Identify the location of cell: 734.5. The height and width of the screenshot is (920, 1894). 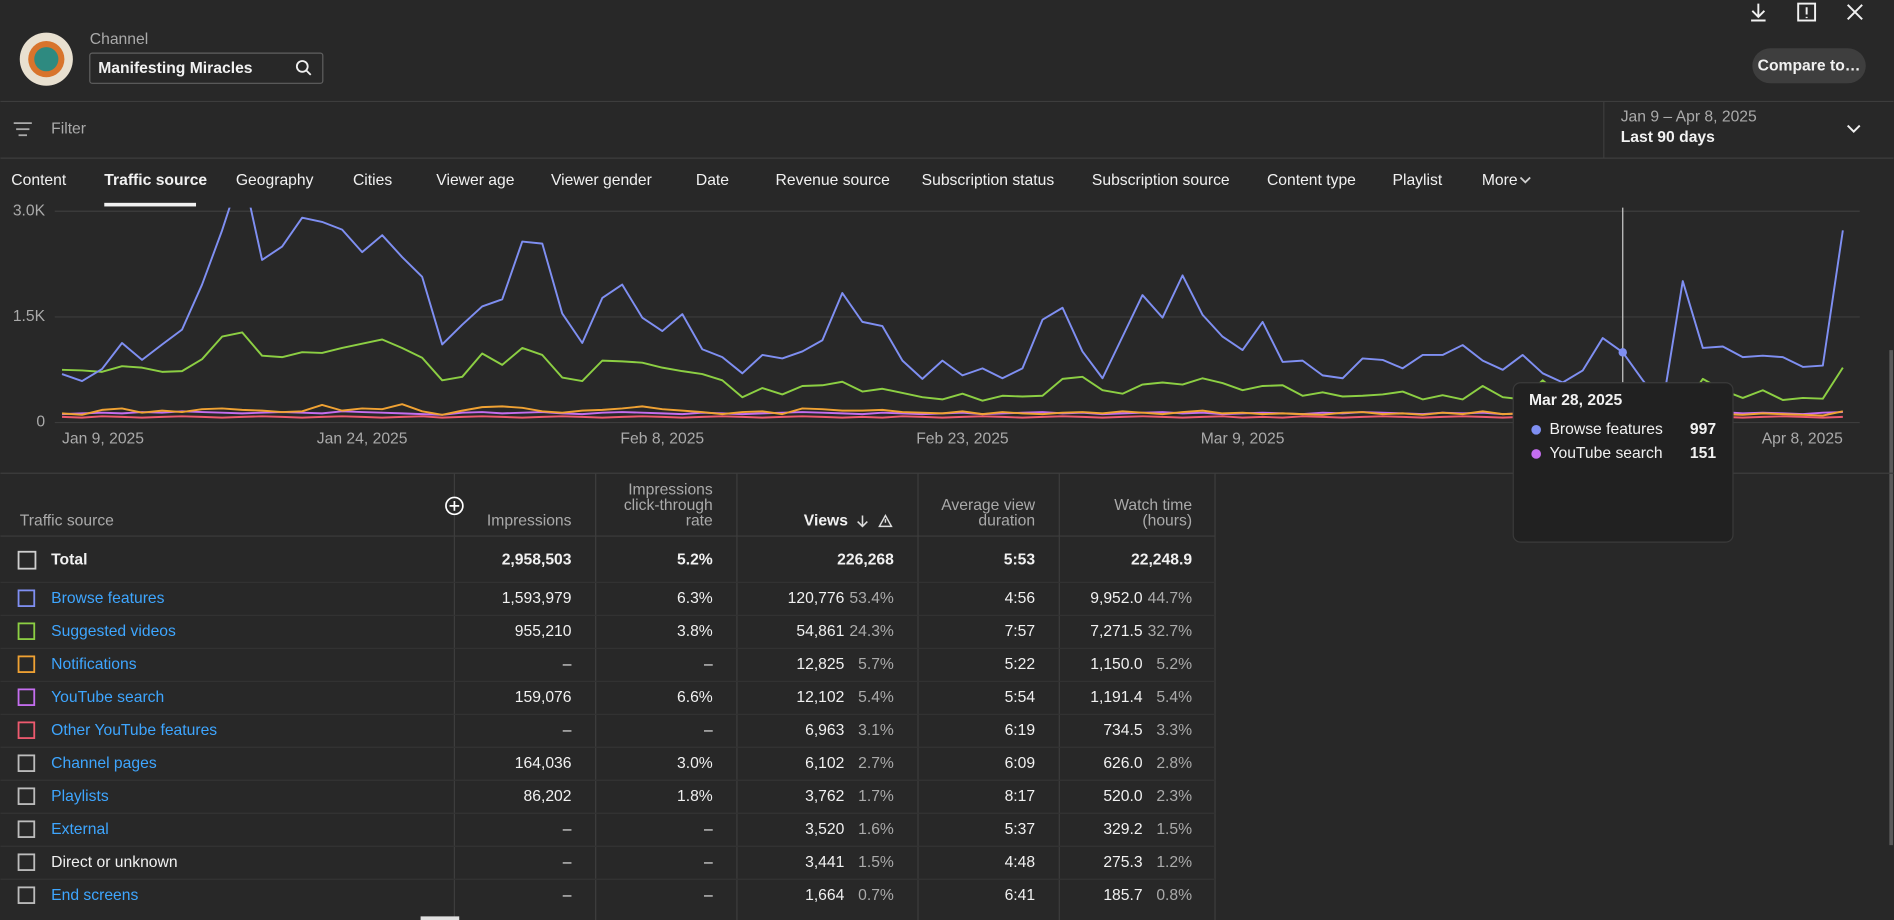
(1123, 730).